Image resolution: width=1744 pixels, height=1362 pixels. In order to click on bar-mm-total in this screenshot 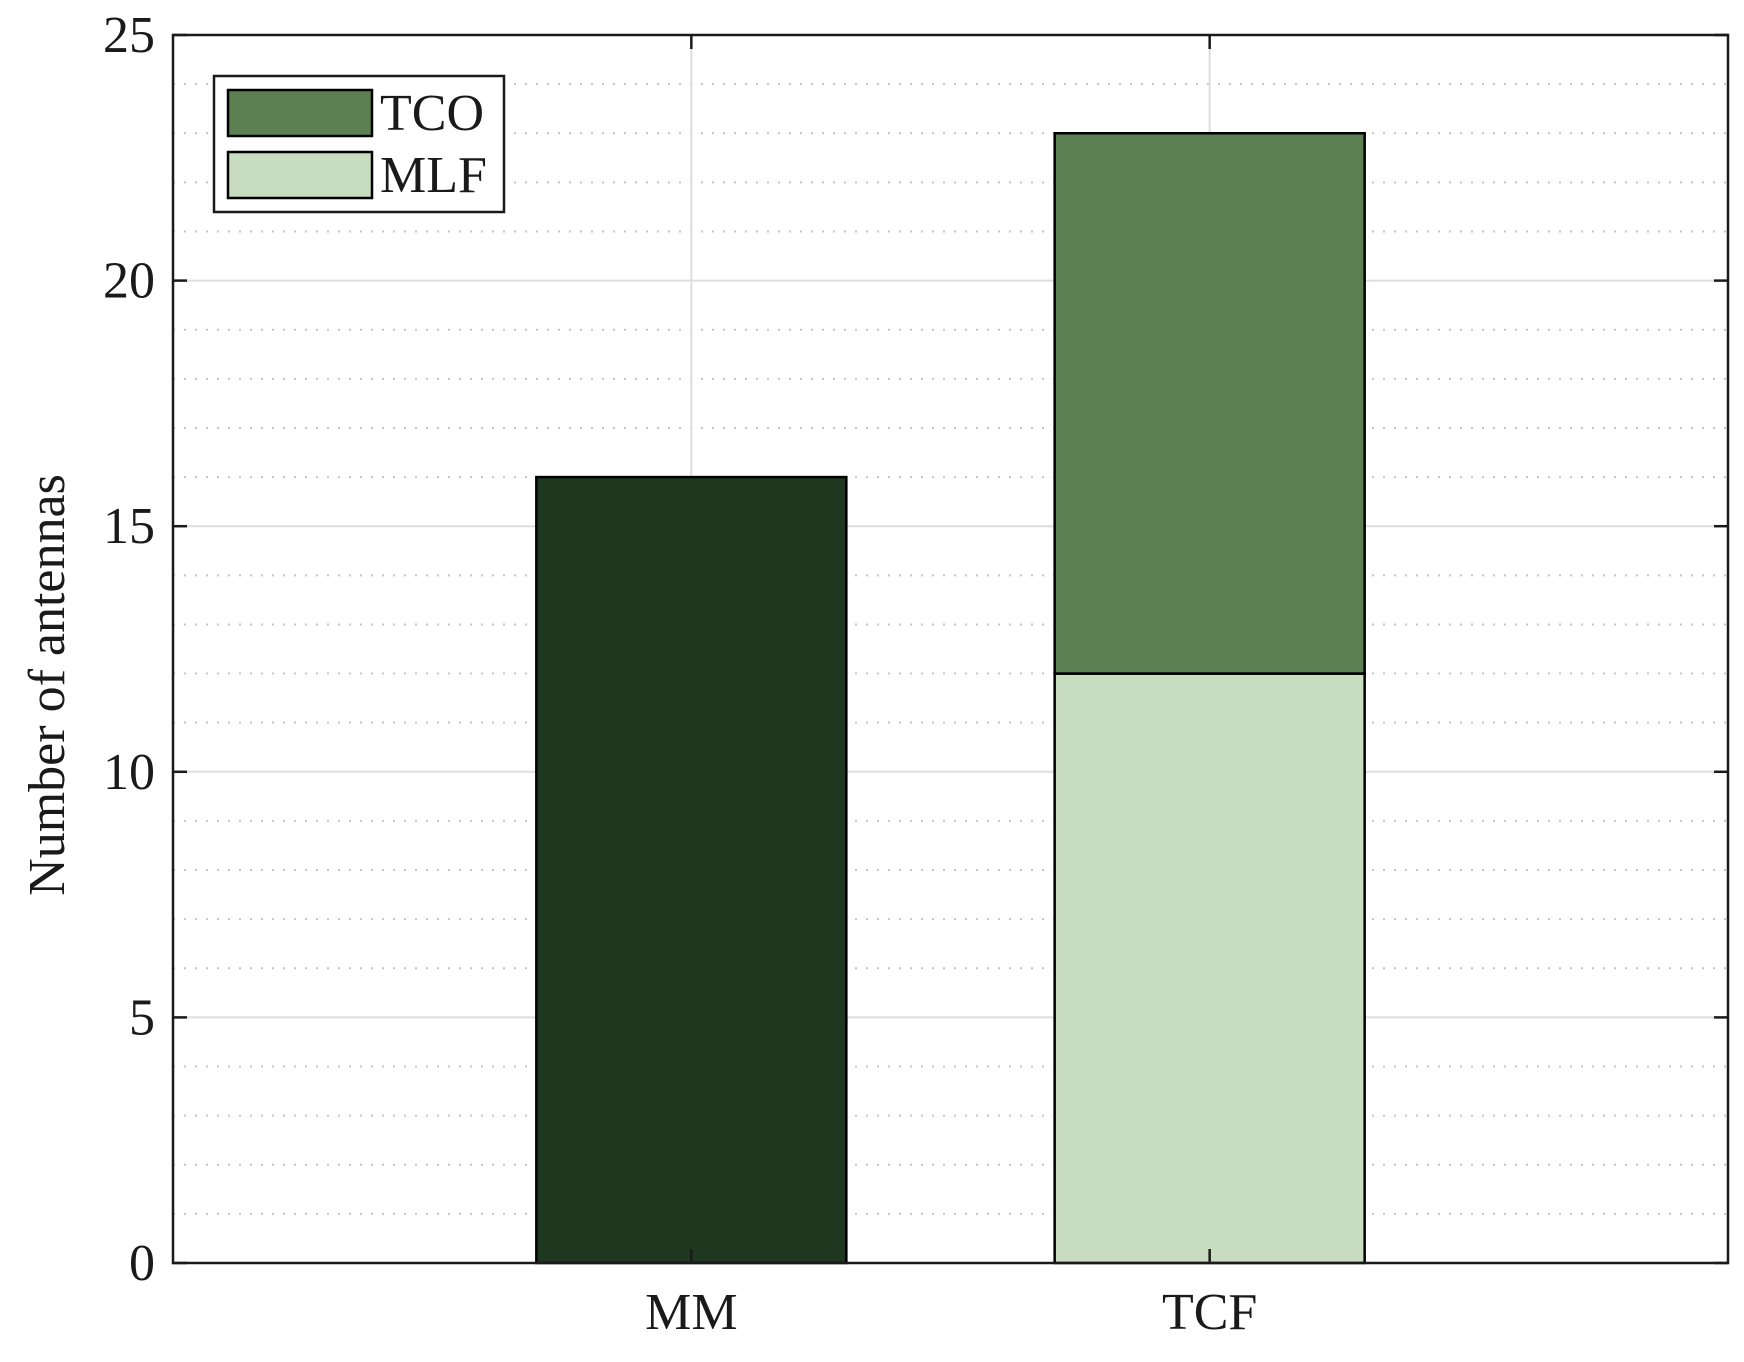, I will do `click(691, 870)`.